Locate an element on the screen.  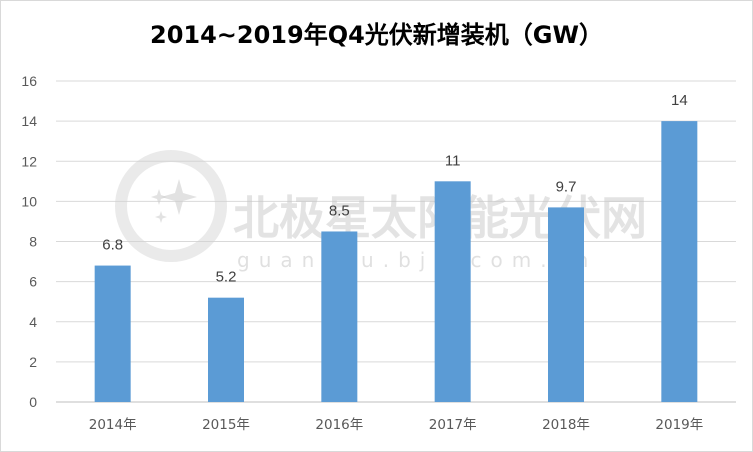
y-tick-label: 0 is located at coordinates (33, 402).